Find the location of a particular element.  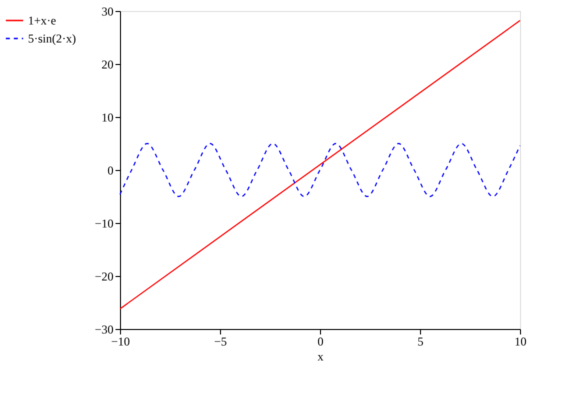

x-tick-label: −10 is located at coordinates (120, 341).